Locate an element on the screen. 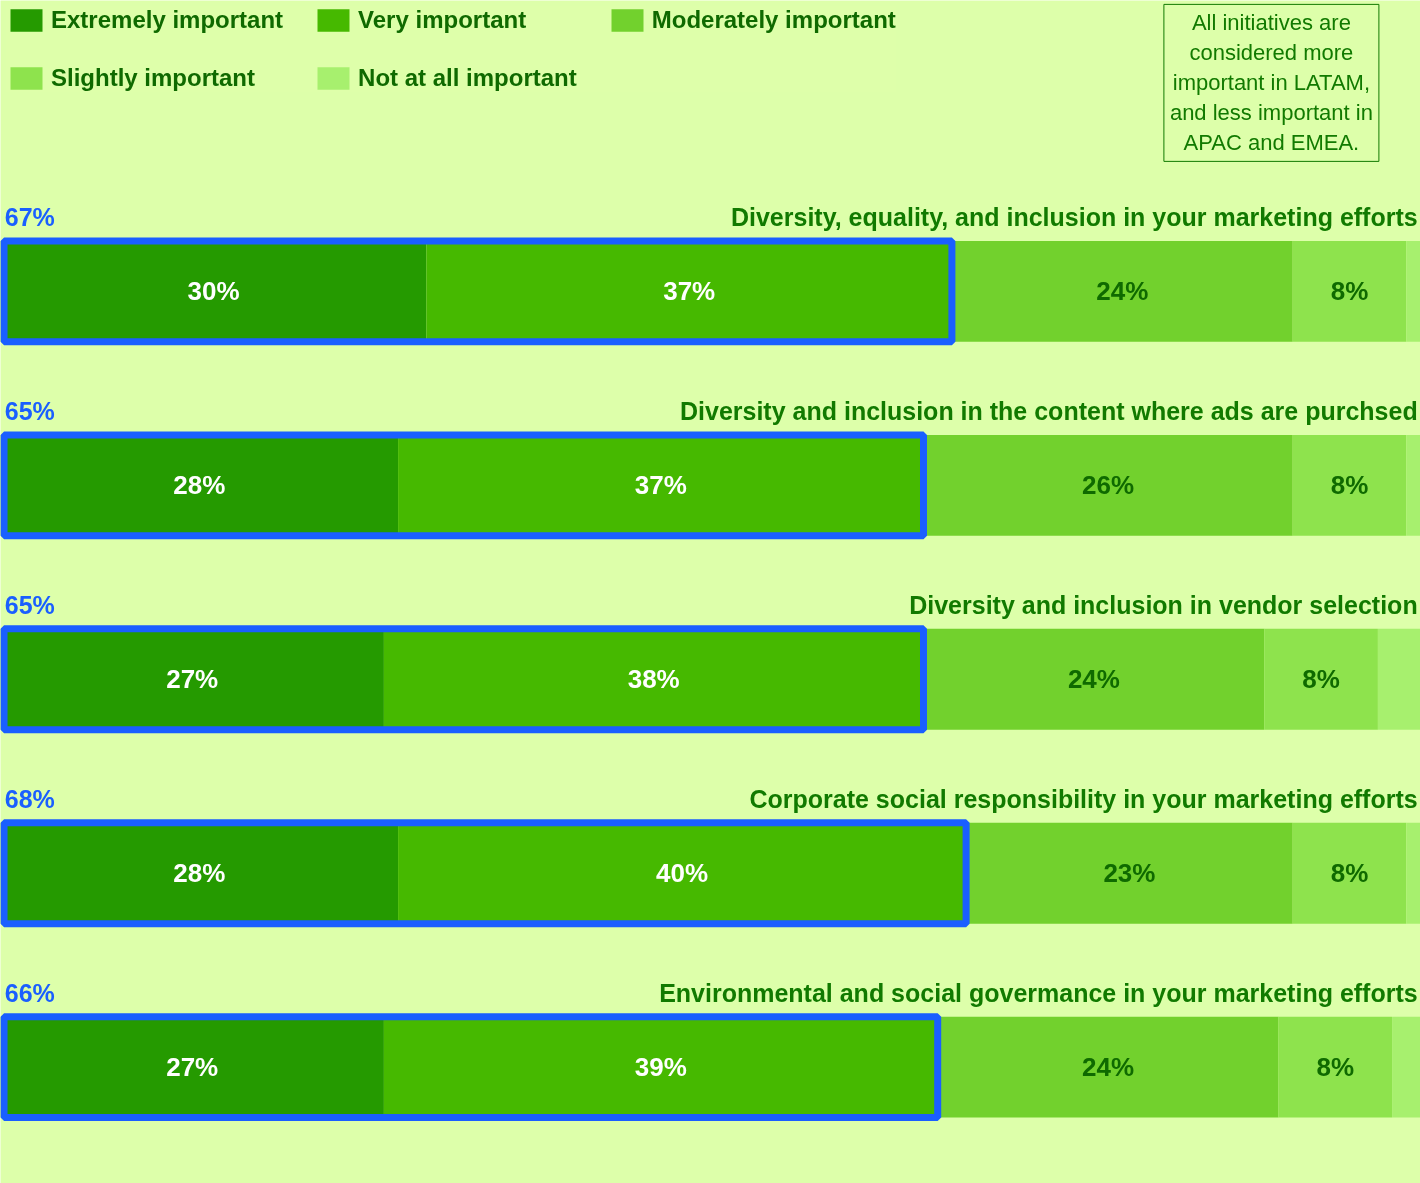 The image size is (1420, 1183). data-label: 23% is located at coordinates (1129, 873).